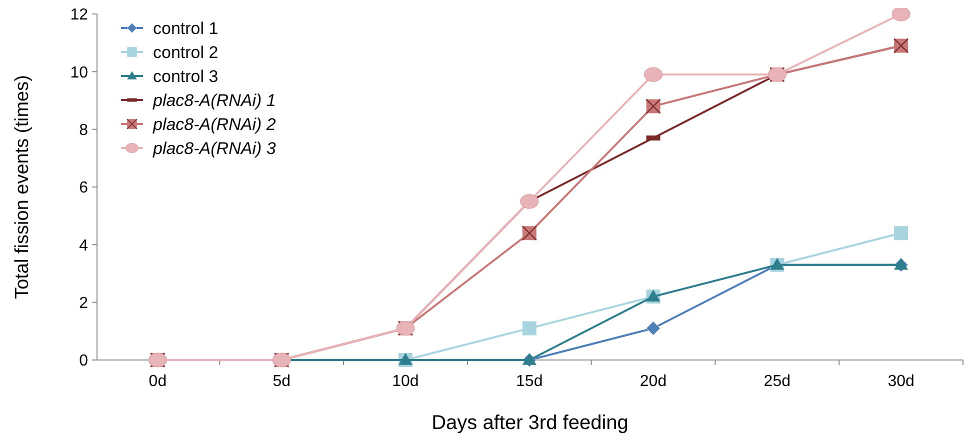 The width and height of the screenshot is (972, 445). What do you see at coordinates (405, 381) in the screenshot?
I see `x-tick-label: 10d` at bounding box center [405, 381].